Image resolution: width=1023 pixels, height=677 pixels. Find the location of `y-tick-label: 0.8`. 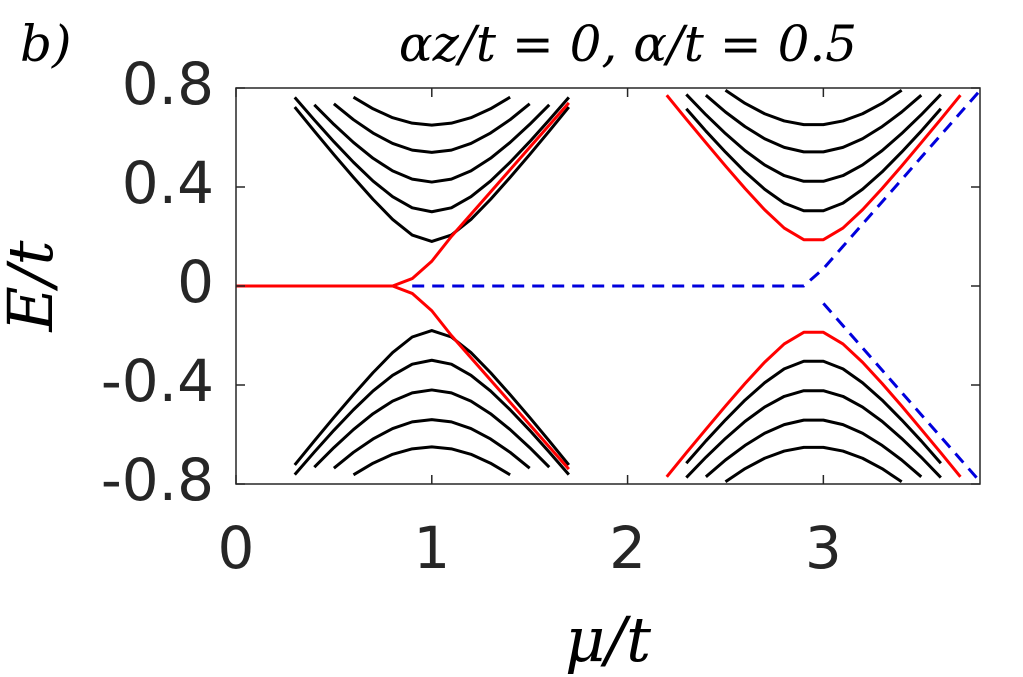

y-tick-label: 0.8 is located at coordinates (168, 84).